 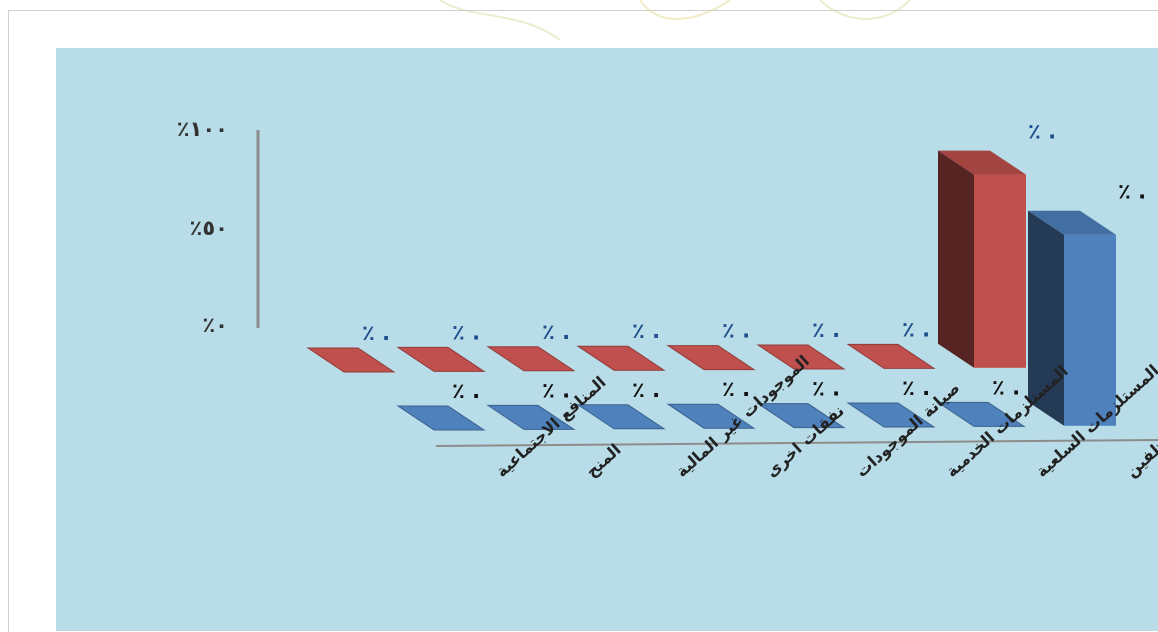 I want to click on y-tick-label: ٪٠, so click(x=215, y=325).